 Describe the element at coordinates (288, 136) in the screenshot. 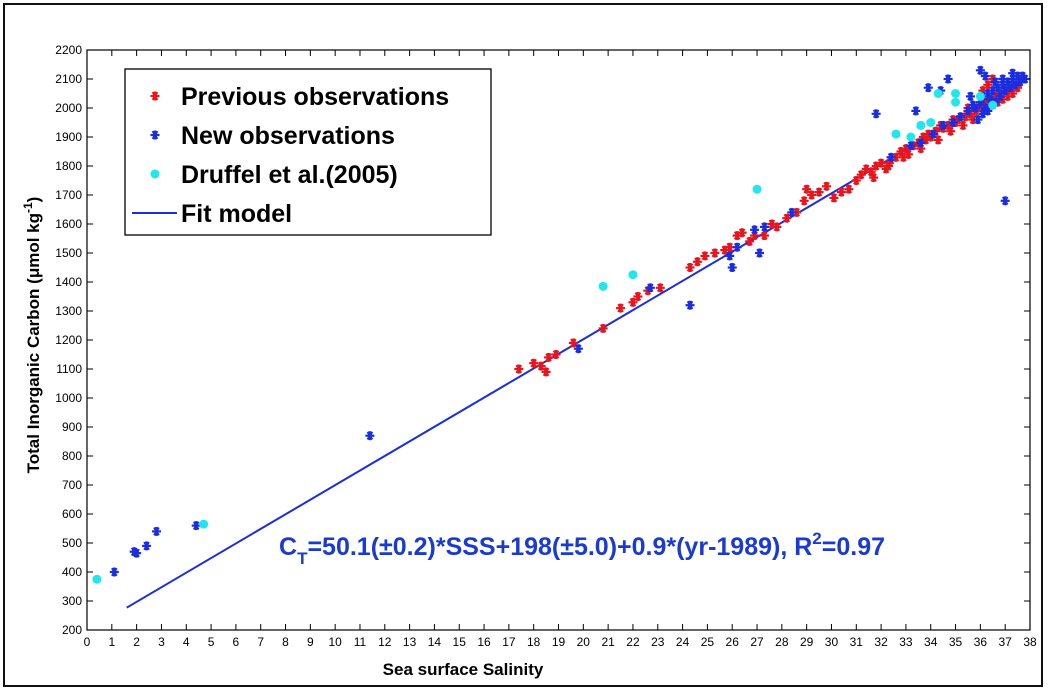

I see `legend-label-new: New observations` at that location.